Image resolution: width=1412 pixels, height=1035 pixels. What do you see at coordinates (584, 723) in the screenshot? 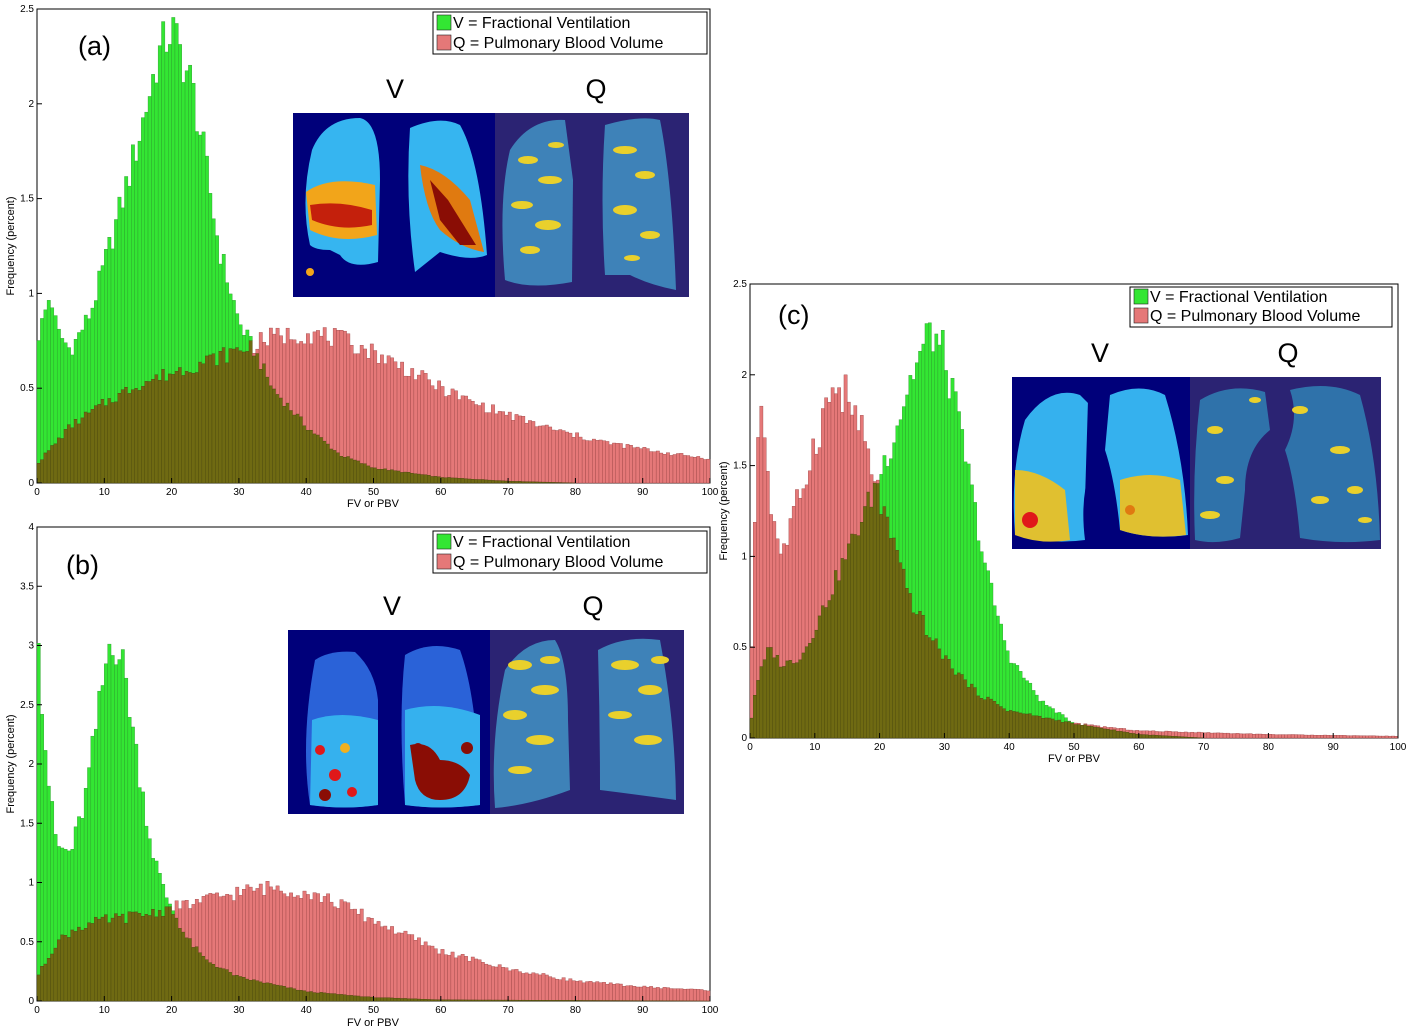
I see `panel-b-perfusion-map` at bounding box center [584, 723].